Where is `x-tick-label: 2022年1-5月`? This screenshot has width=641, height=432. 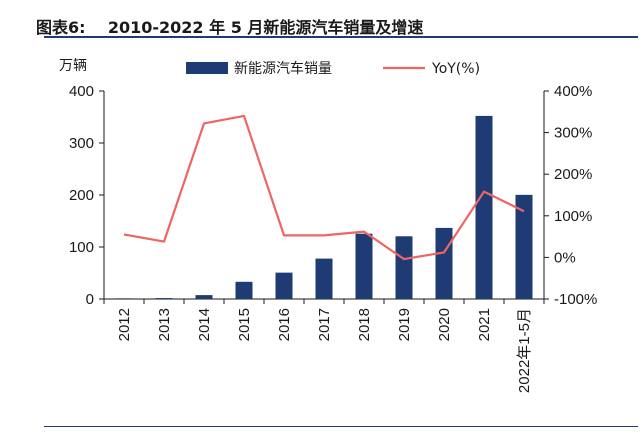 x-tick-label: 2022年1-5月 is located at coordinates (524, 350).